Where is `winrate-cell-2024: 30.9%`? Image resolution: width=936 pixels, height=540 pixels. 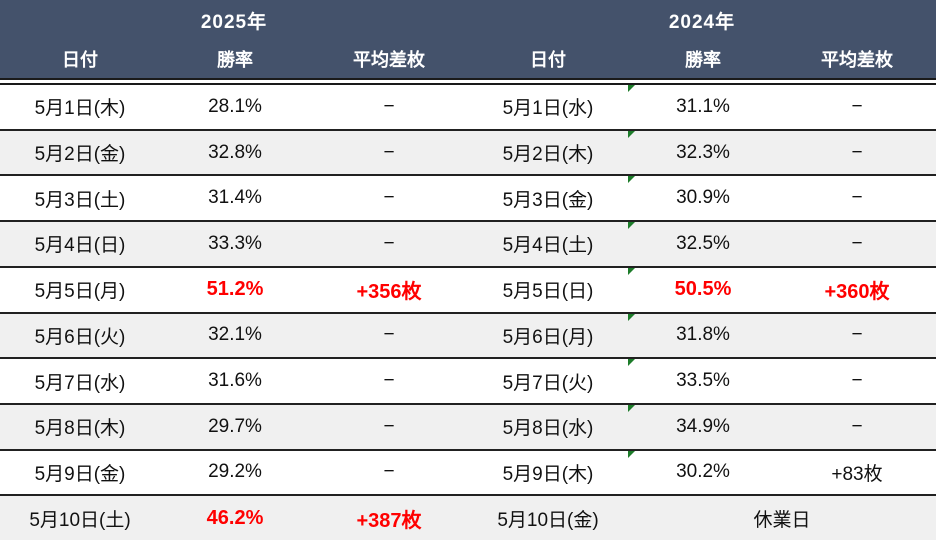
winrate-cell-2024: 30.9% is located at coordinates (703, 198).